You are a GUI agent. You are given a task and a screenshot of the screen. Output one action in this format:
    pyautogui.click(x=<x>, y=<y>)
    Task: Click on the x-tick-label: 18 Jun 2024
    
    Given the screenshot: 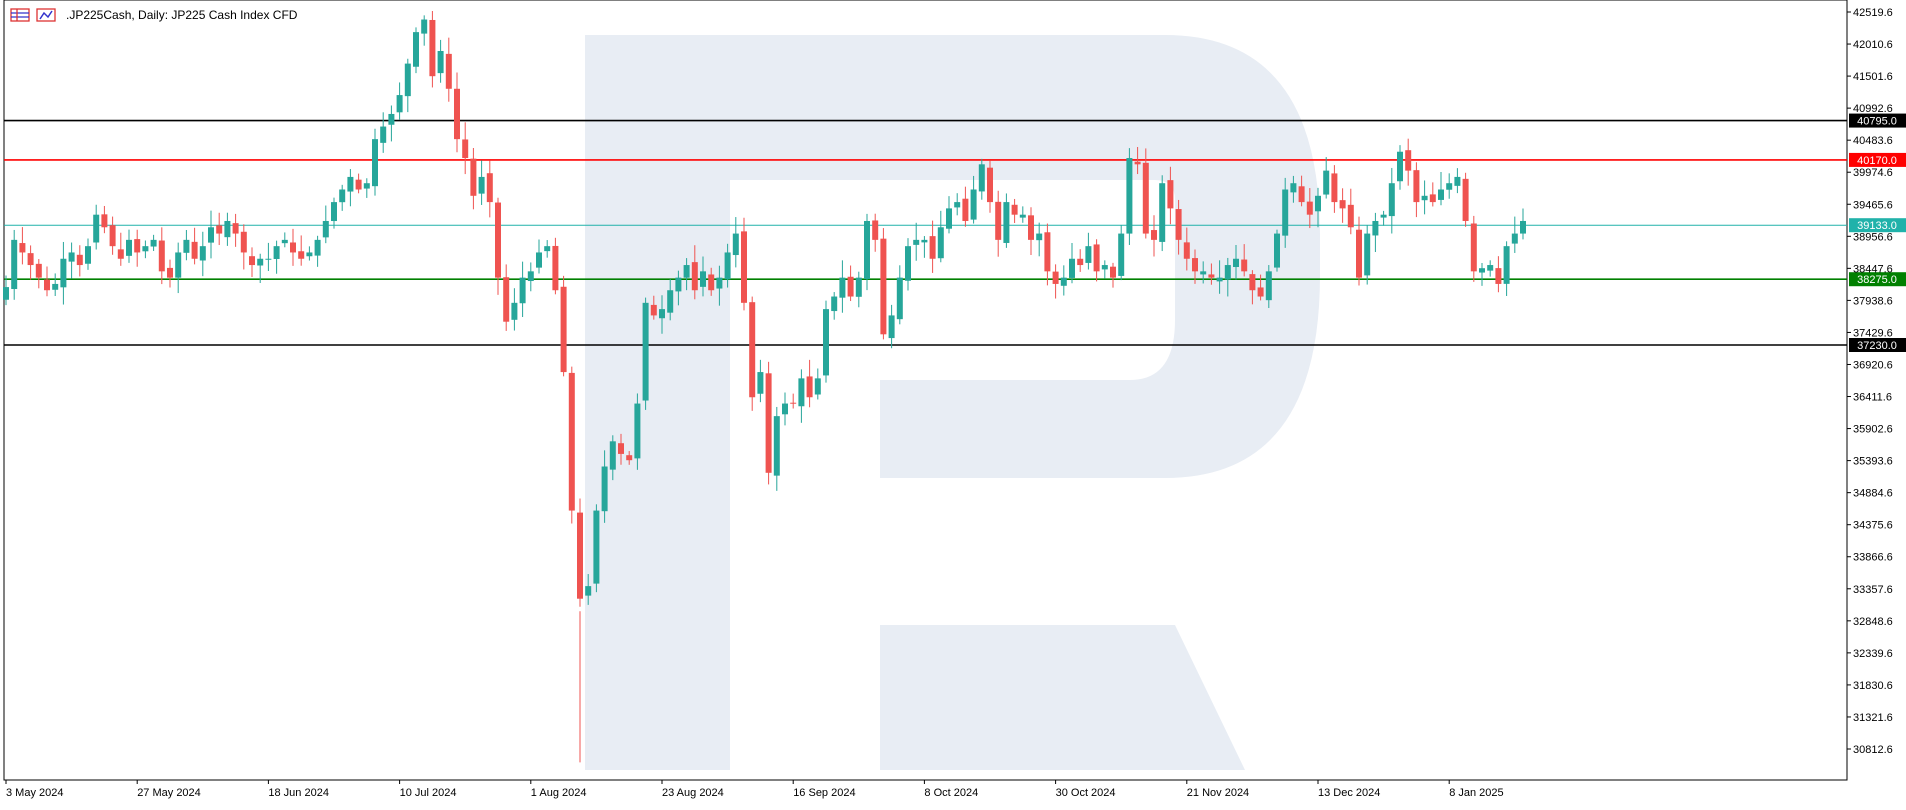 What is the action you would take?
    pyautogui.click(x=298, y=793)
    